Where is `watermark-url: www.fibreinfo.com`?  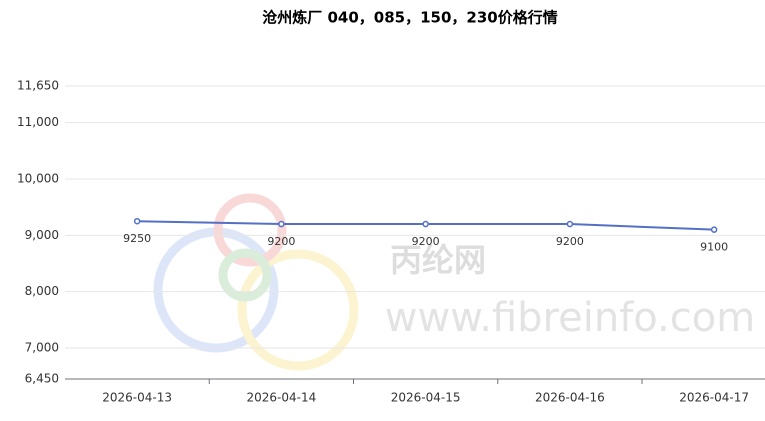 watermark-url: www.fibreinfo.com is located at coordinates (570, 318).